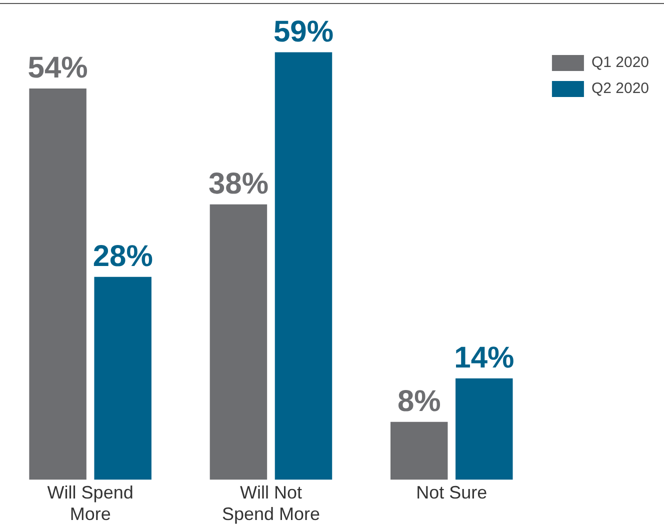 Image resolution: width=664 pixels, height=529 pixels. I want to click on data-label: 28%, so click(122, 257).